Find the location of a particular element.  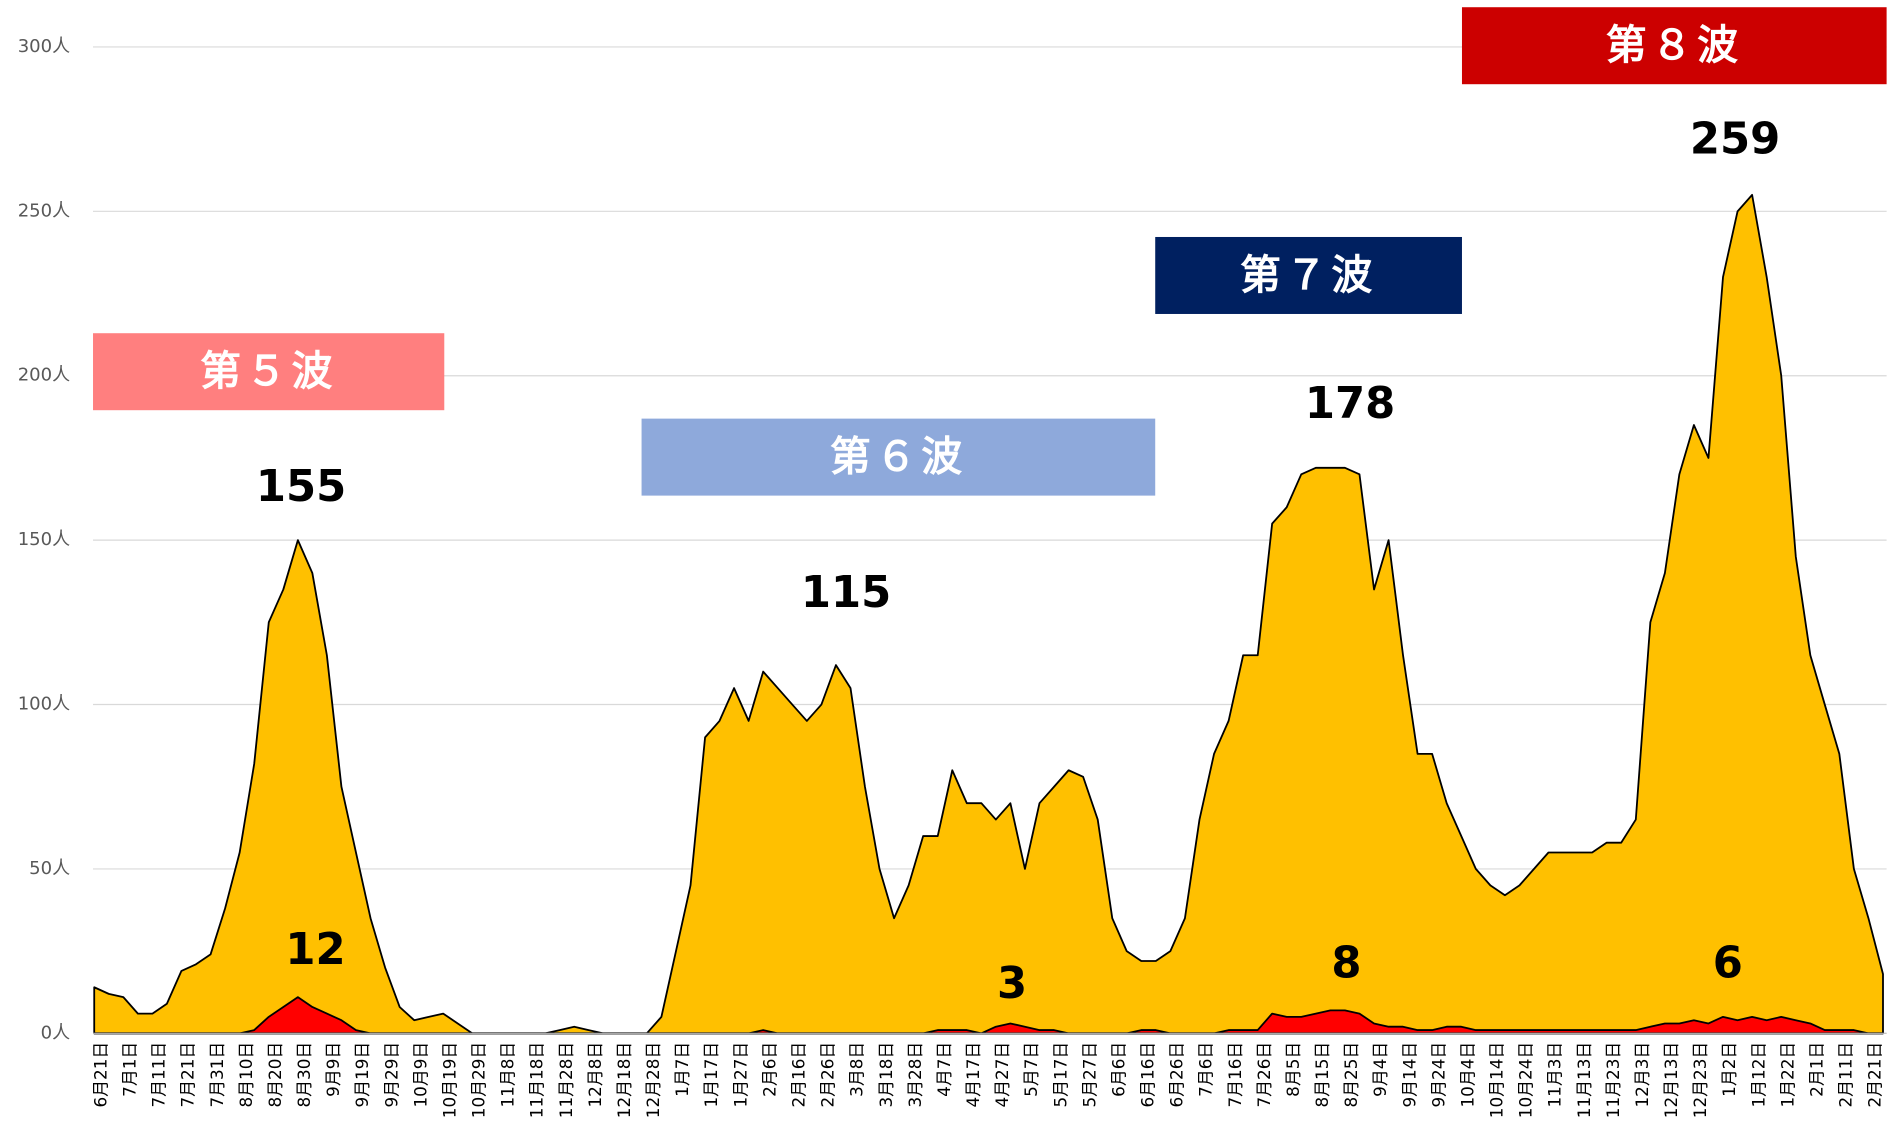

x-tick-label: 1月12日 is located at coordinates (1758, 1075).